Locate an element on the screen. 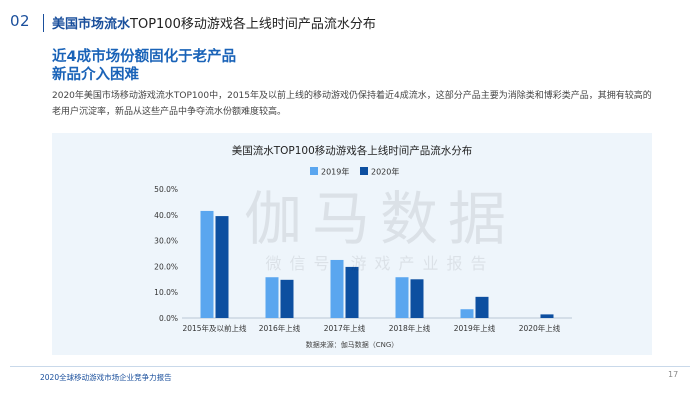  section-number: 02 is located at coordinates (20, 21).